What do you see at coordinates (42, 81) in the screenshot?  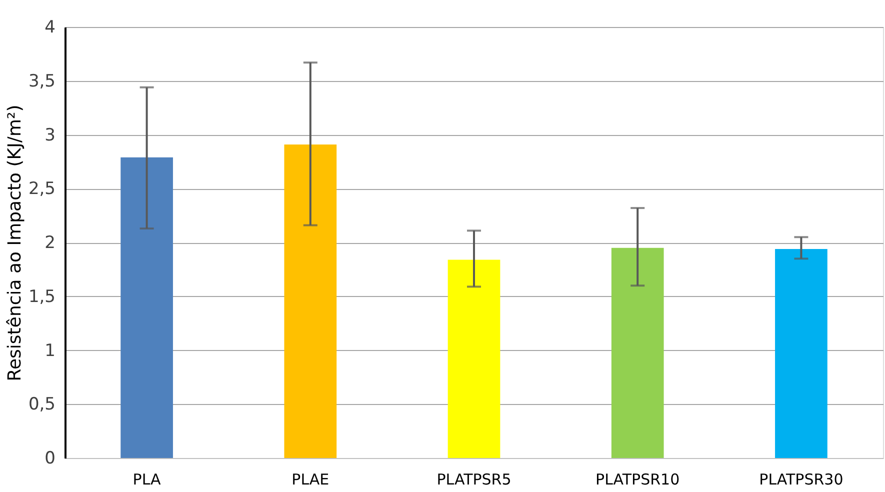 I see `y-tick-label: 3,5` at bounding box center [42, 81].